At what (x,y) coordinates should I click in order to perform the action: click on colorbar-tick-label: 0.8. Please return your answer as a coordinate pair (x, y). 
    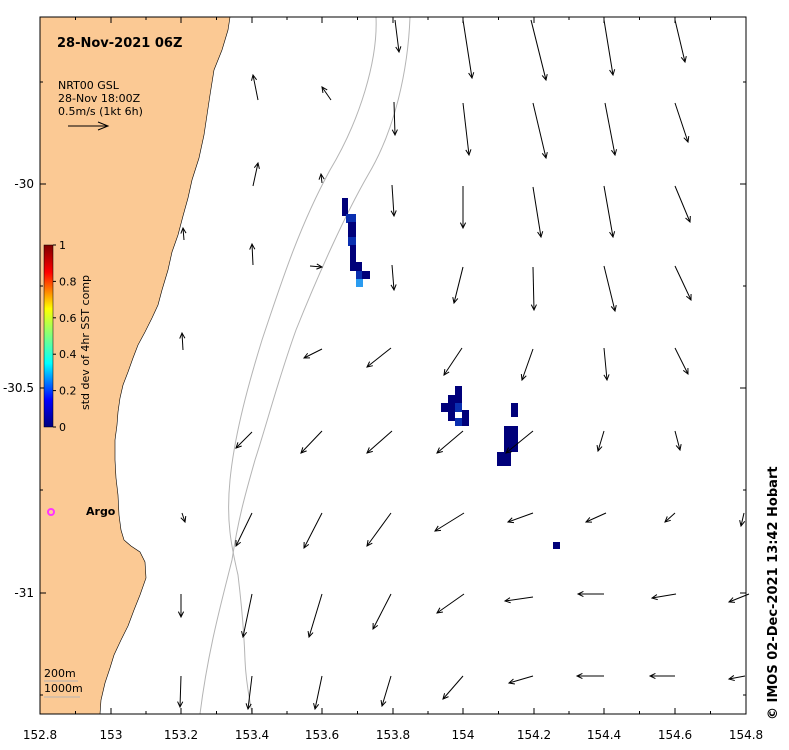
    Looking at the image, I should click on (68, 281).